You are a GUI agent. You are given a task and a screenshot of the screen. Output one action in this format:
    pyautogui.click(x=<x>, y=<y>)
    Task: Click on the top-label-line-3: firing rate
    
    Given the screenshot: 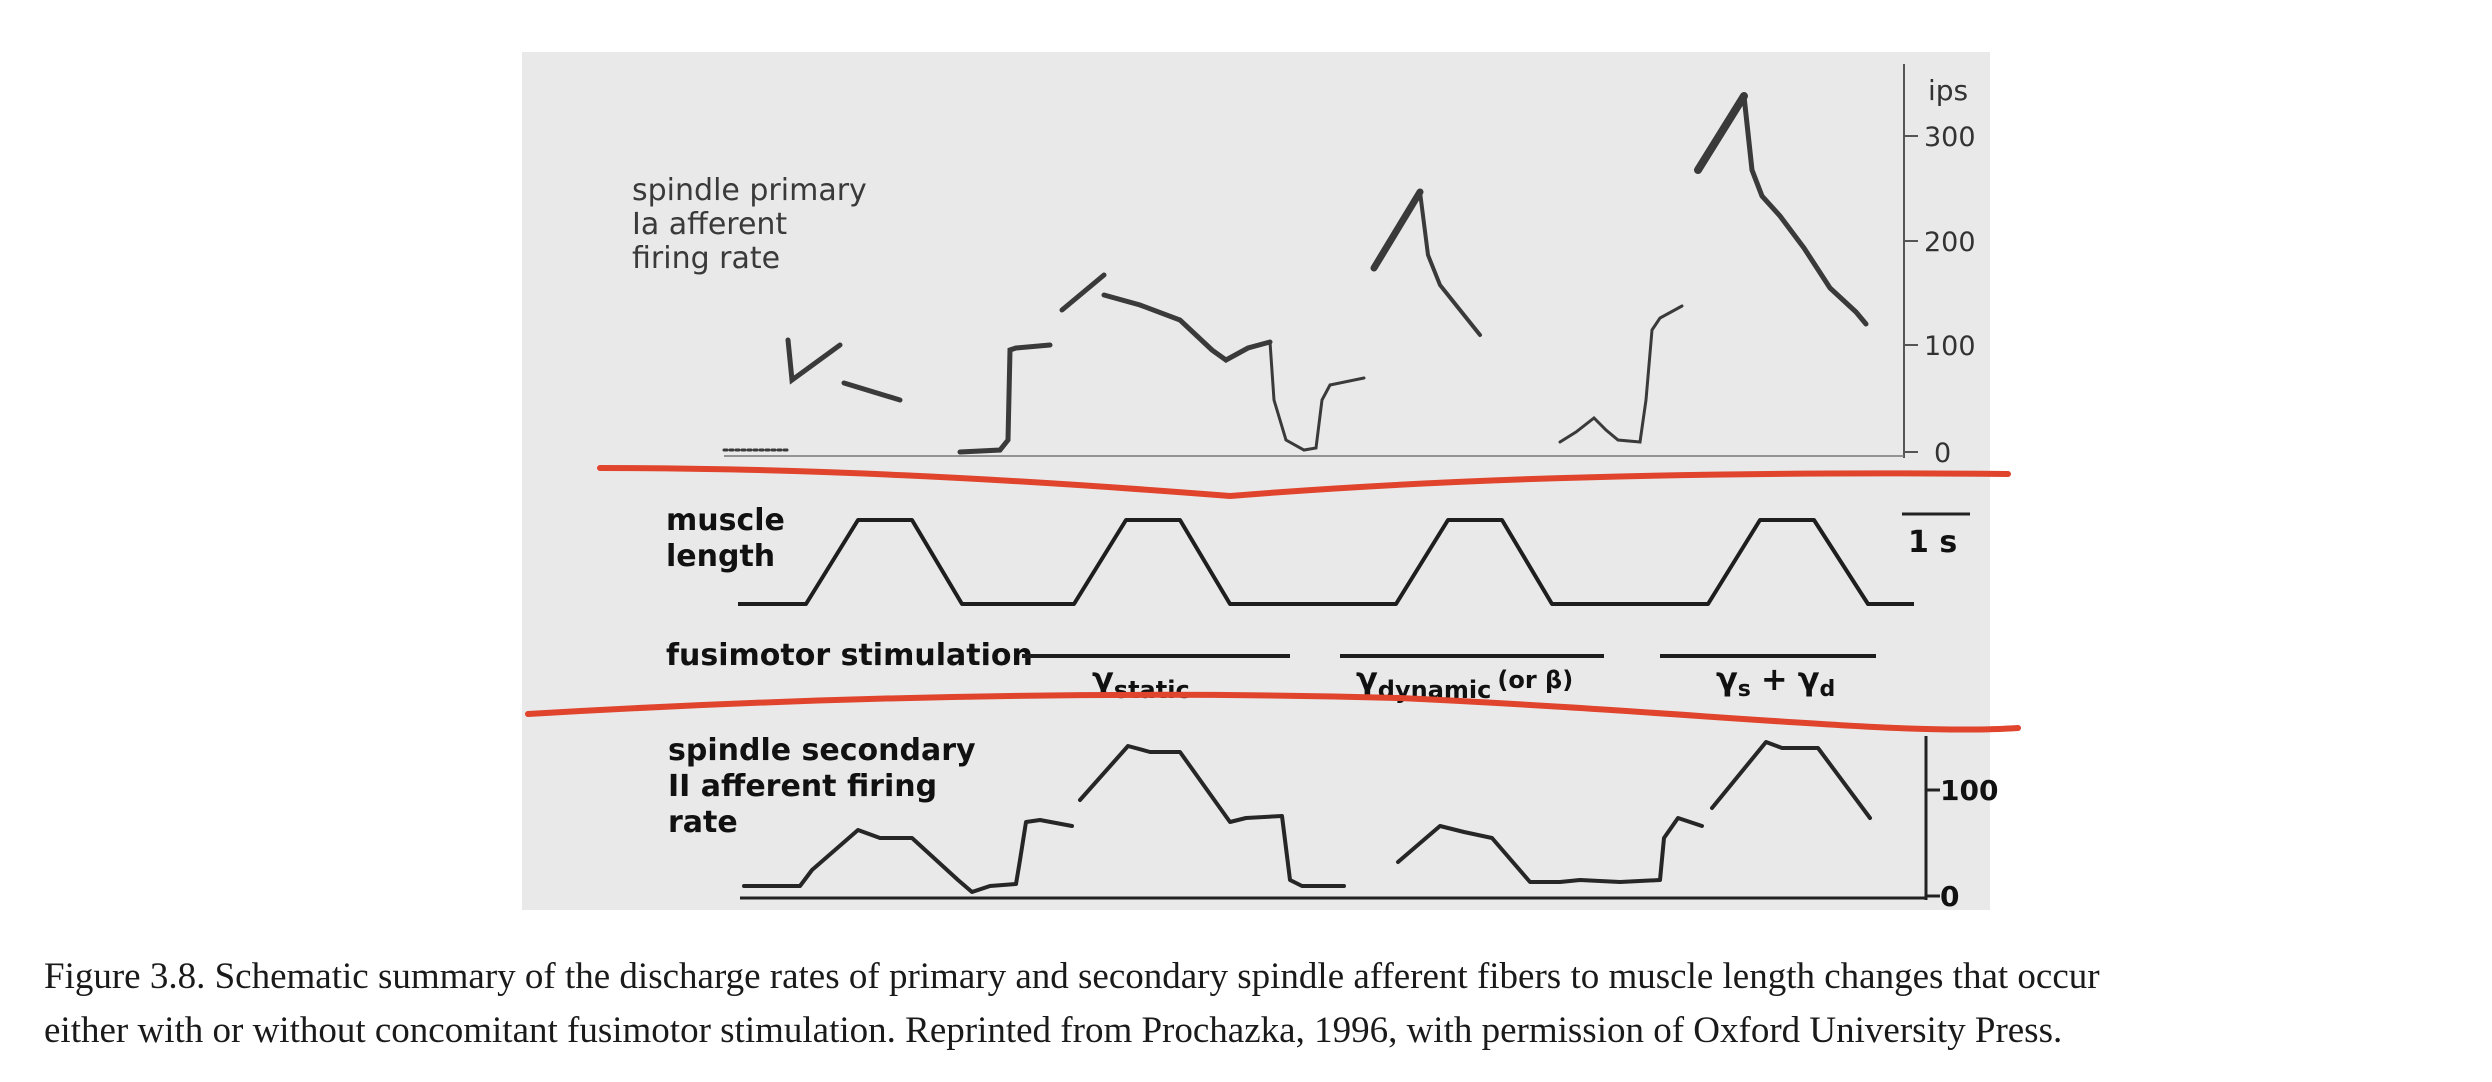 What is the action you would take?
    pyautogui.click(x=706, y=258)
    